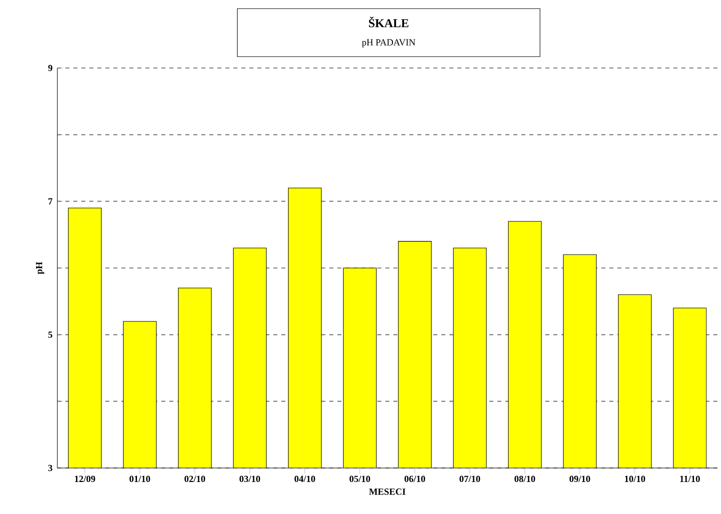 The image size is (721, 514). I want to click on x-tick-label: 10/10, so click(635, 479).